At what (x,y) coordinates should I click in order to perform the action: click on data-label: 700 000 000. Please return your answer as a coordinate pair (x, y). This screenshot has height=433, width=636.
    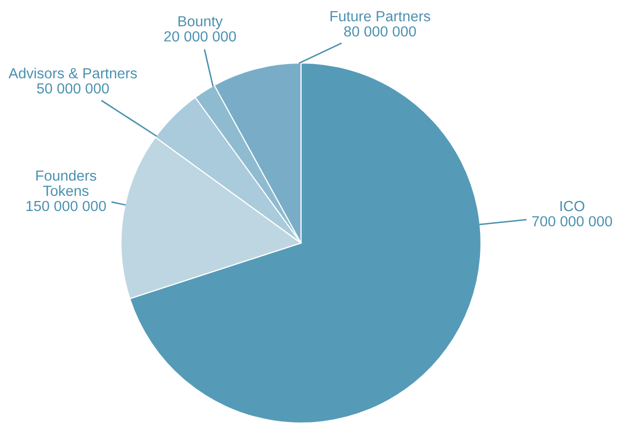
    Looking at the image, I should click on (572, 221).